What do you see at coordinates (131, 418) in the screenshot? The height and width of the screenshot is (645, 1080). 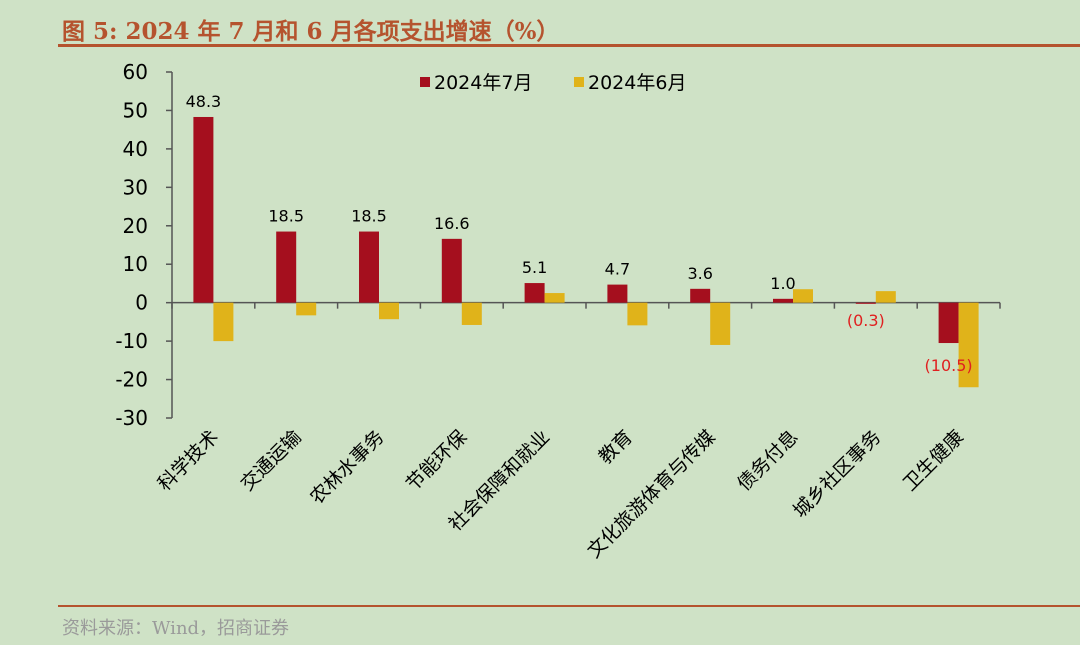 I see `y-tick-label: -30` at bounding box center [131, 418].